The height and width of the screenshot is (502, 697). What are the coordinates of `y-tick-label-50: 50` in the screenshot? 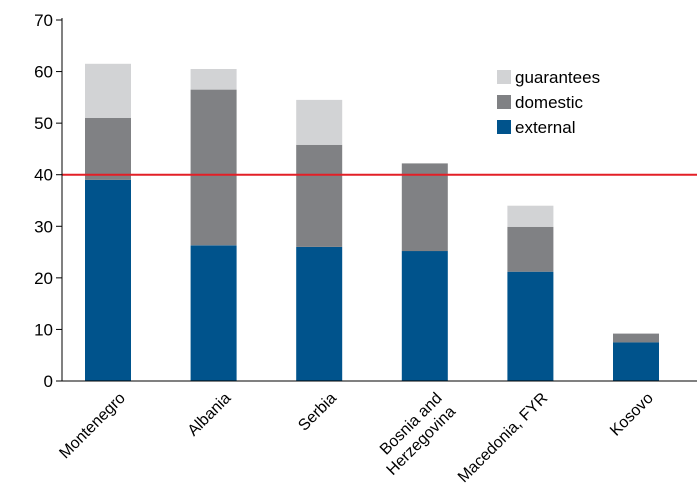 It's located at (43, 123).